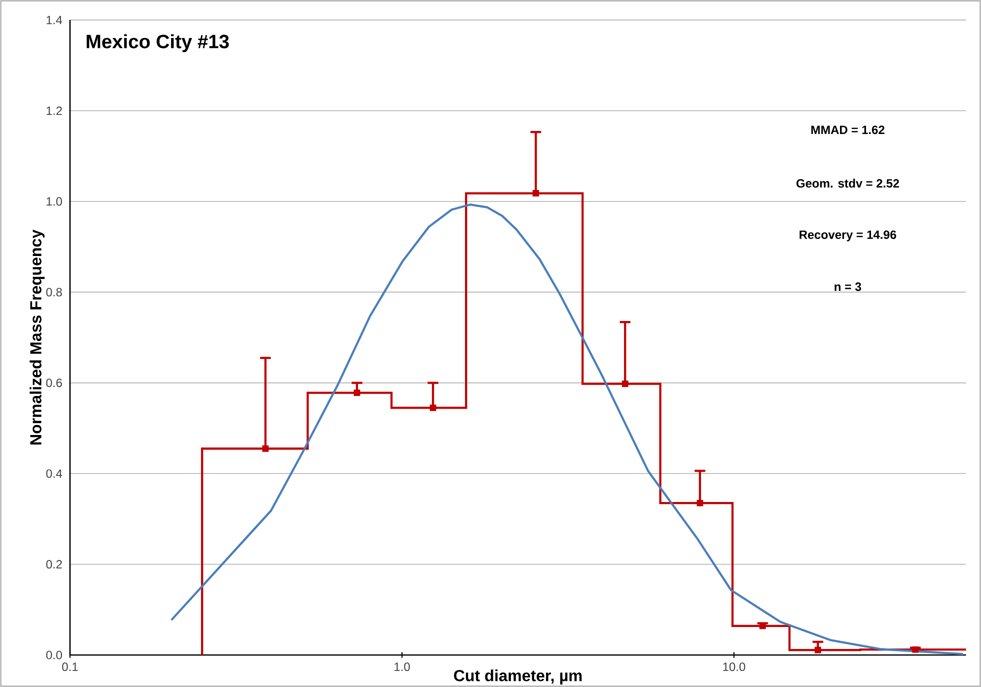 The height and width of the screenshot is (687, 981). What do you see at coordinates (54, 564) in the screenshot?
I see `y-tick-label: 0.2` at bounding box center [54, 564].